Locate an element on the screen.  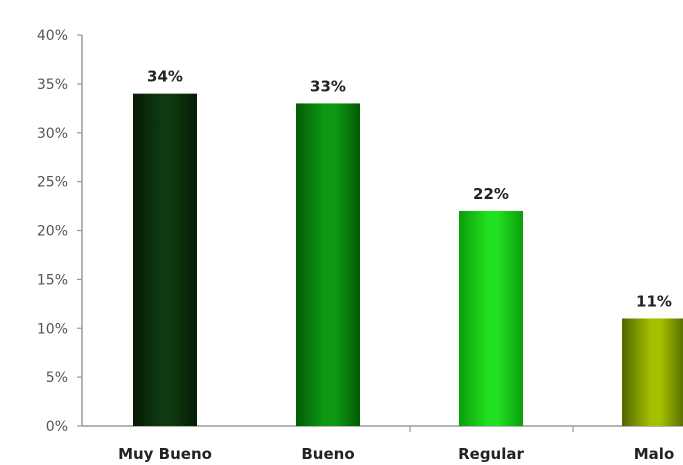
data-label: 11% is located at coordinates (654, 301).